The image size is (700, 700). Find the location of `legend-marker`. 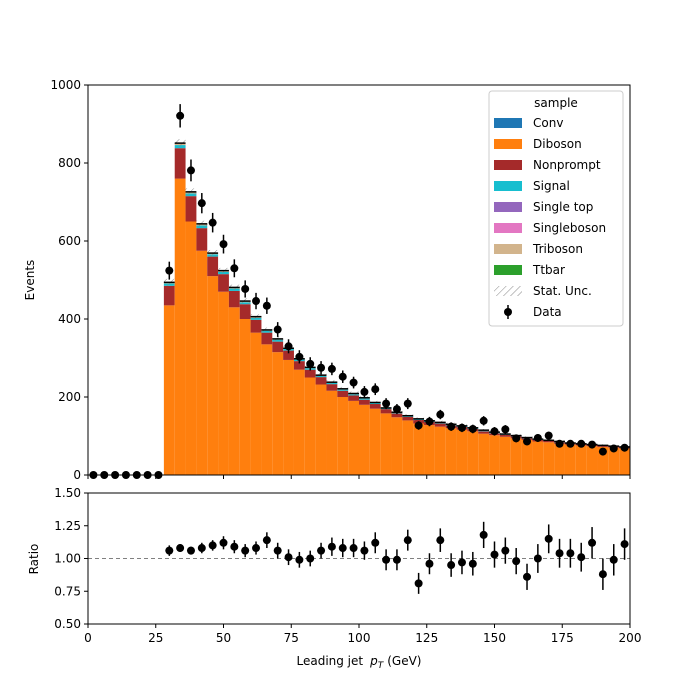

legend-marker is located at coordinates (508, 312).